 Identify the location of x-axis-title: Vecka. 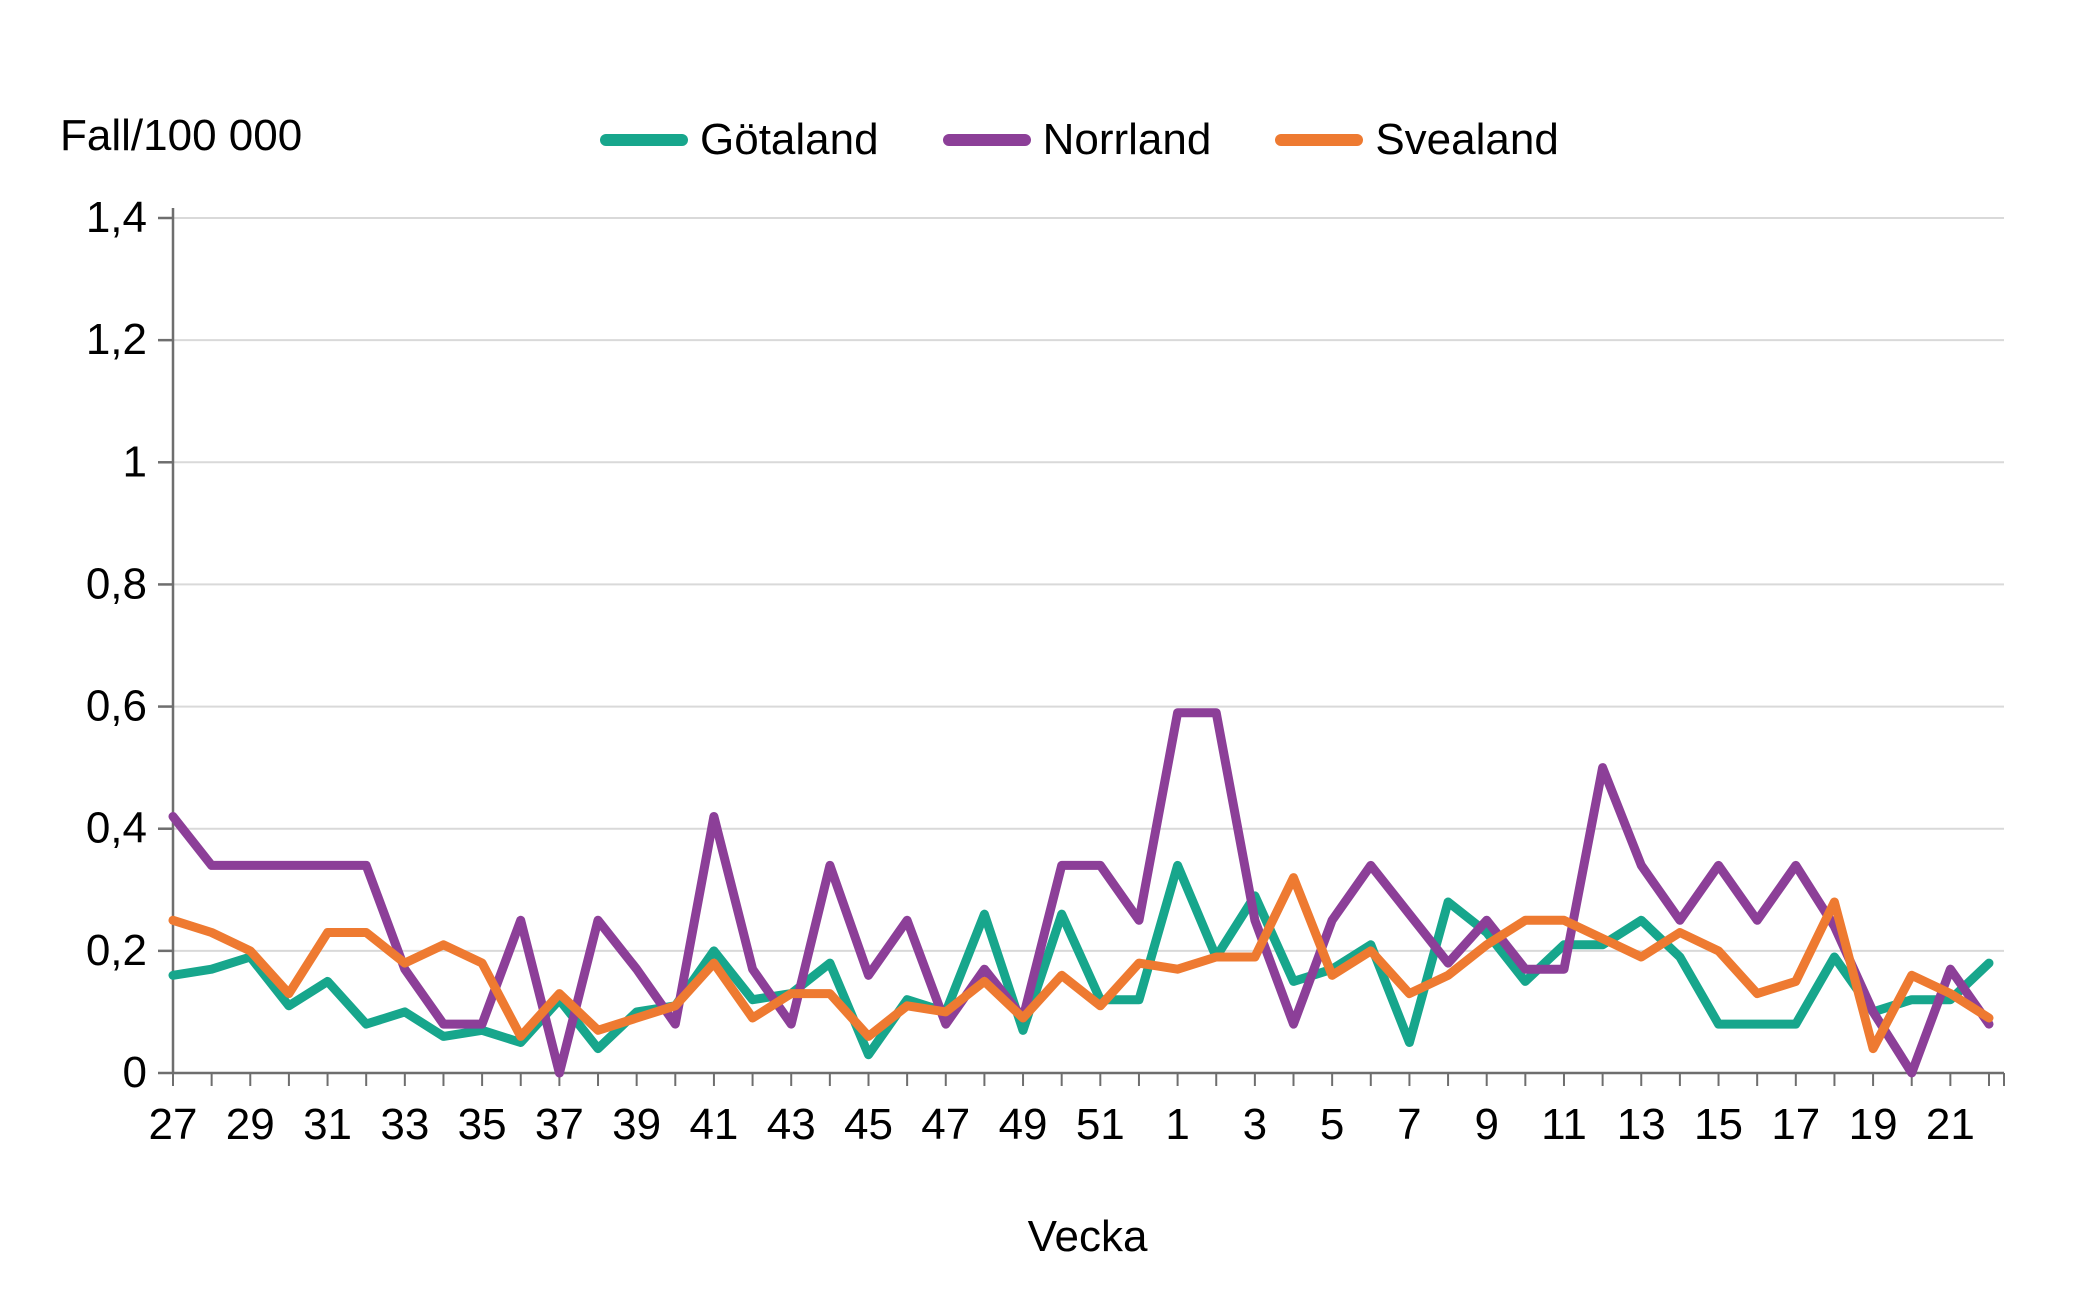
(1087, 1236).